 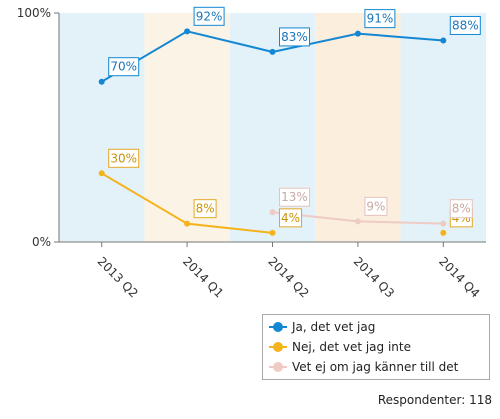 What do you see at coordinates (278, 367) in the screenshot?
I see `legend-marker-vet-ej` at bounding box center [278, 367].